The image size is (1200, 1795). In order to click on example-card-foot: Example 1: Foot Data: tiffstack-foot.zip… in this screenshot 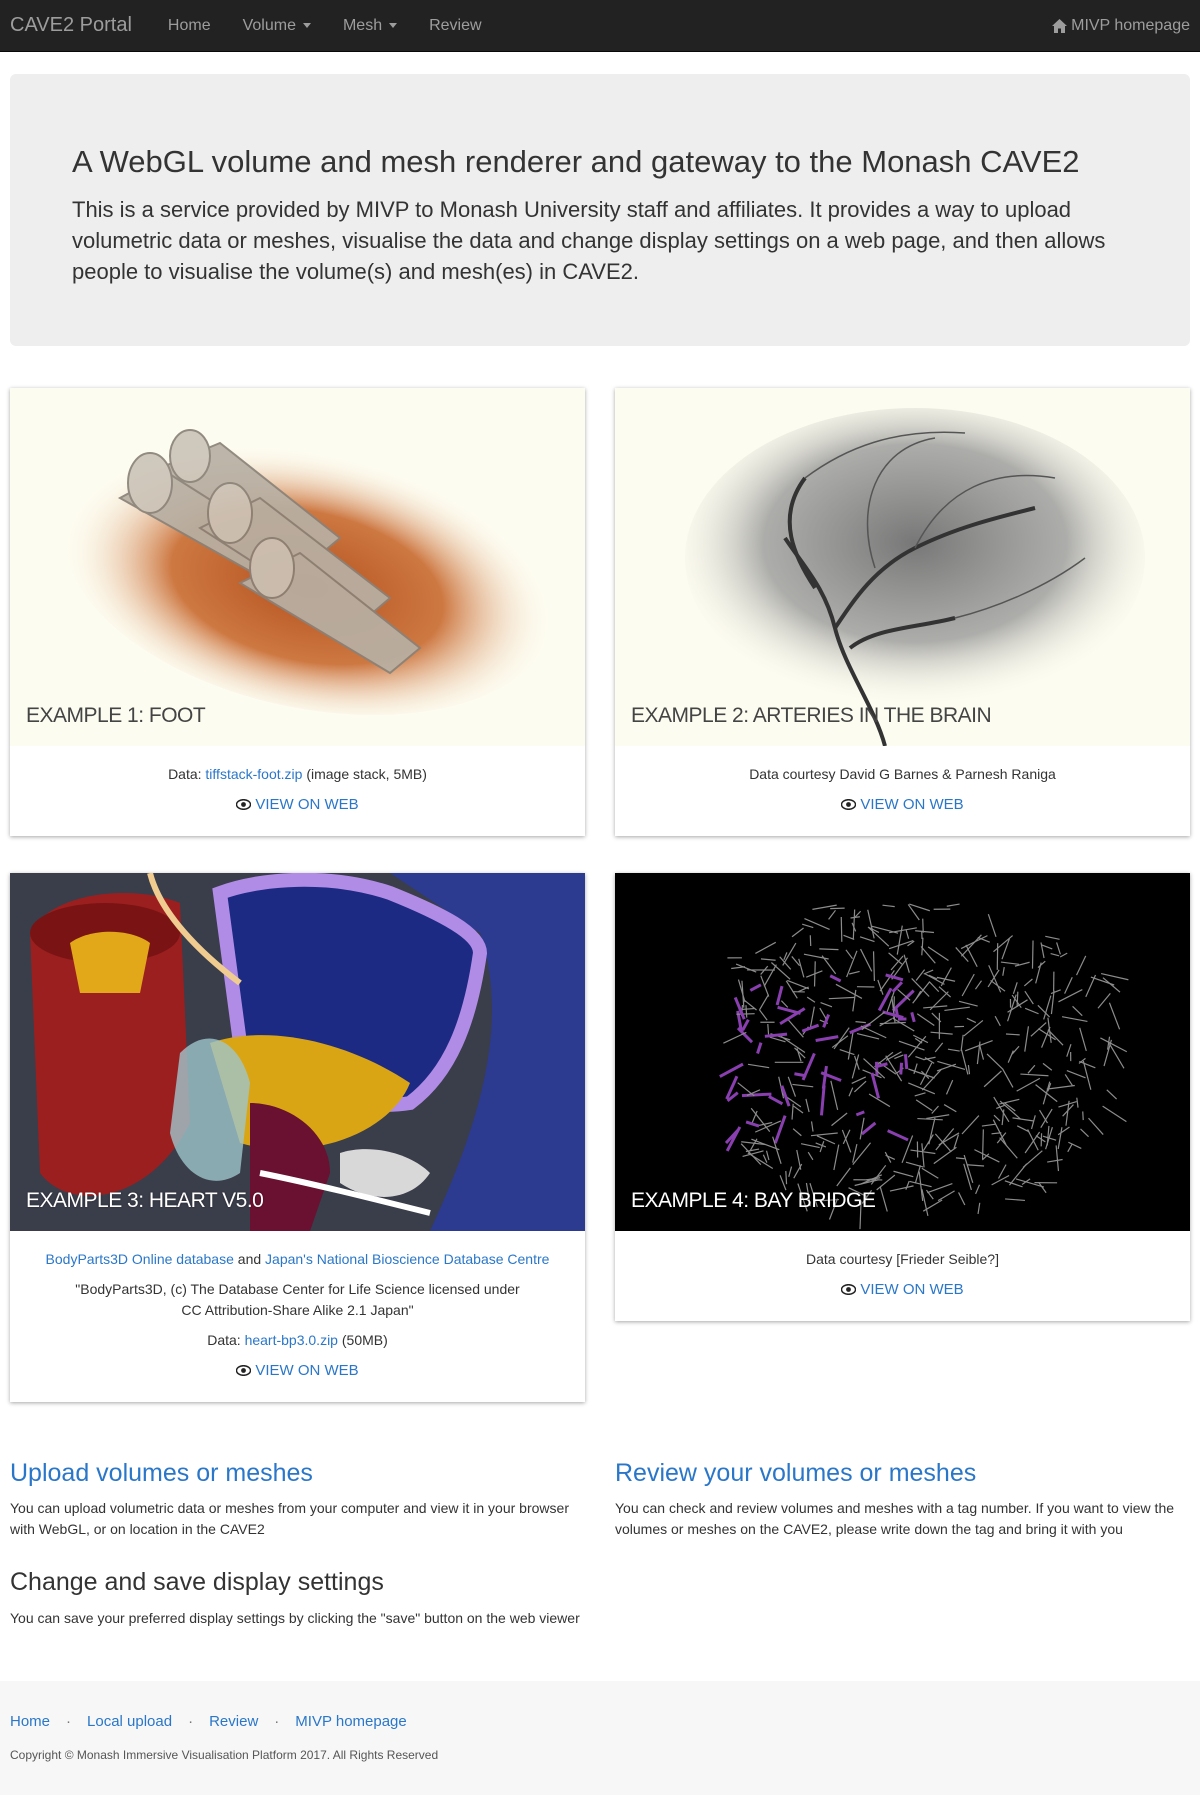, I will do `click(297, 612)`.